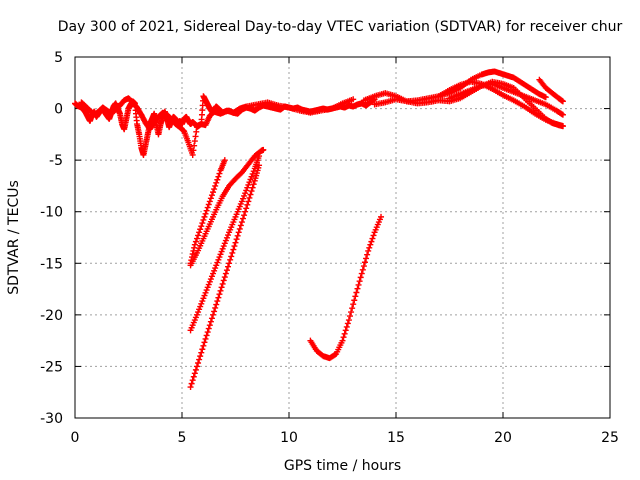 Image resolution: width=640 pixels, height=480 pixels. I want to click on y-tick-label: -5, so click(56, 161).